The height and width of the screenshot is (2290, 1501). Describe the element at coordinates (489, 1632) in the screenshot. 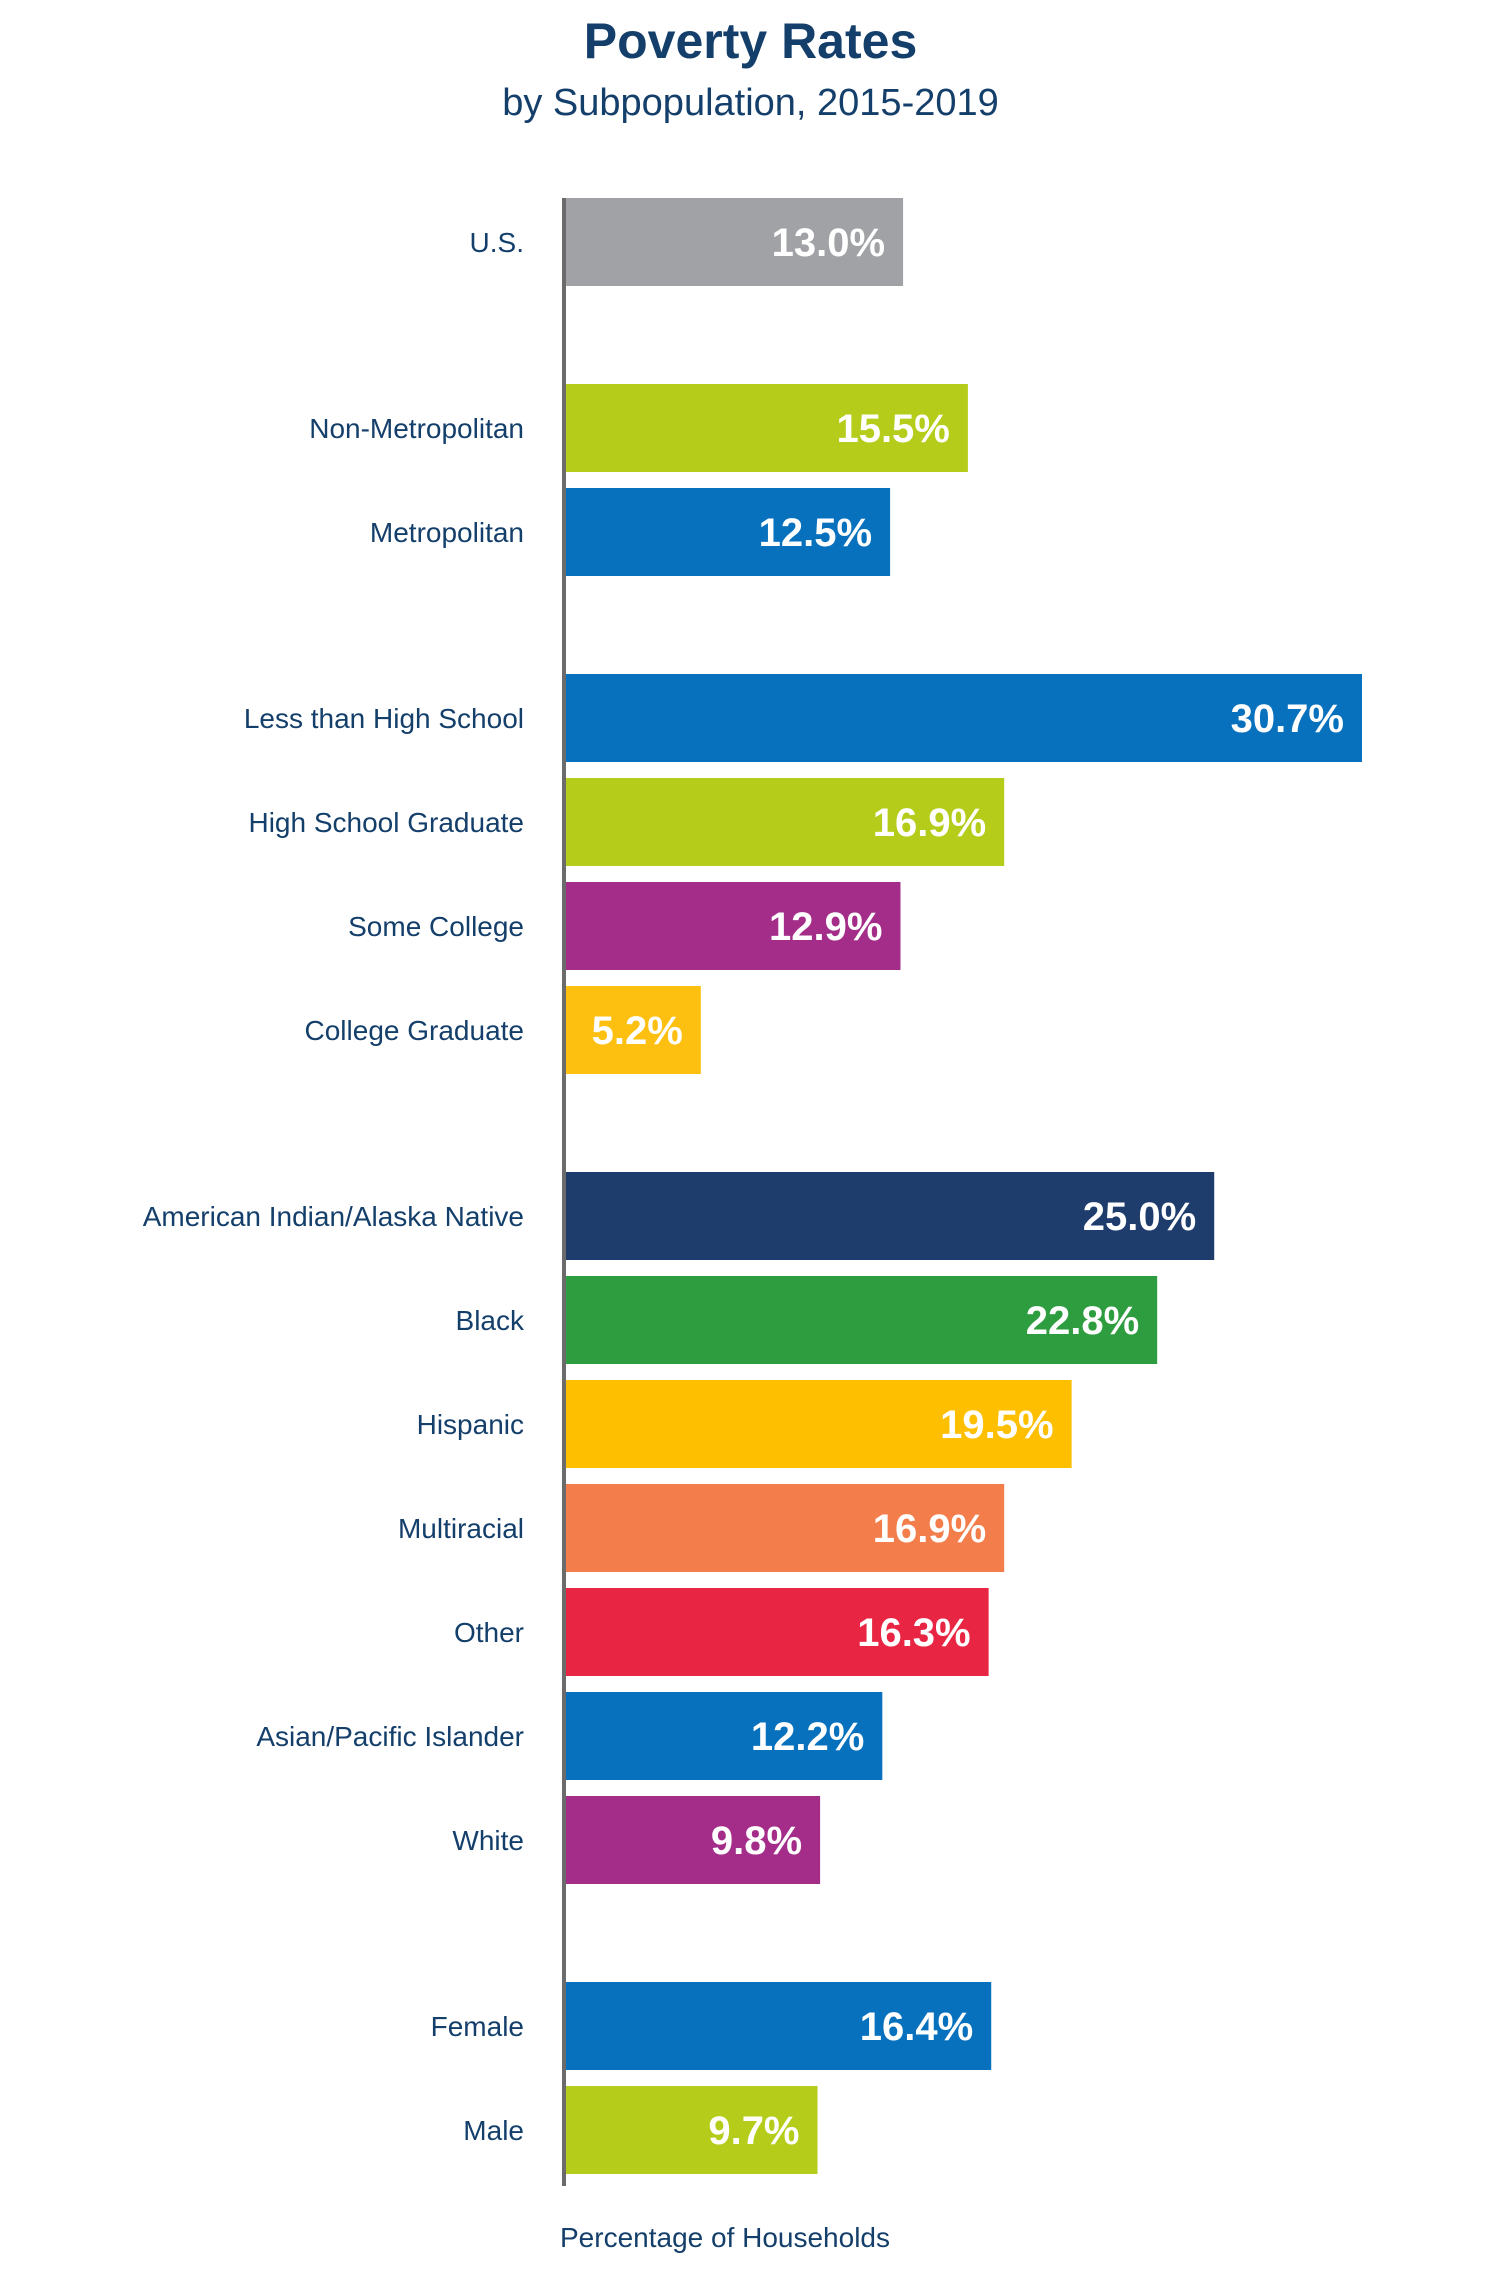

I see `category-label: Other` at that location.